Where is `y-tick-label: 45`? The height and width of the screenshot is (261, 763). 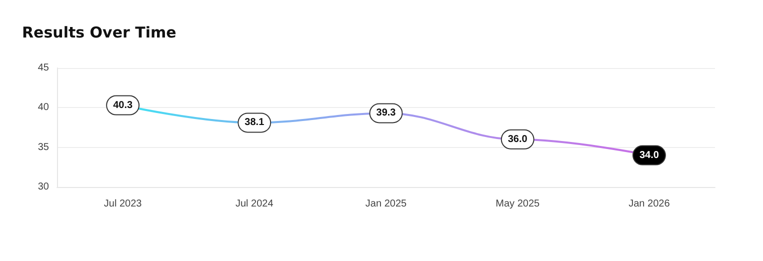
y-tick-label: 45 is located at coordinates (44, 68).